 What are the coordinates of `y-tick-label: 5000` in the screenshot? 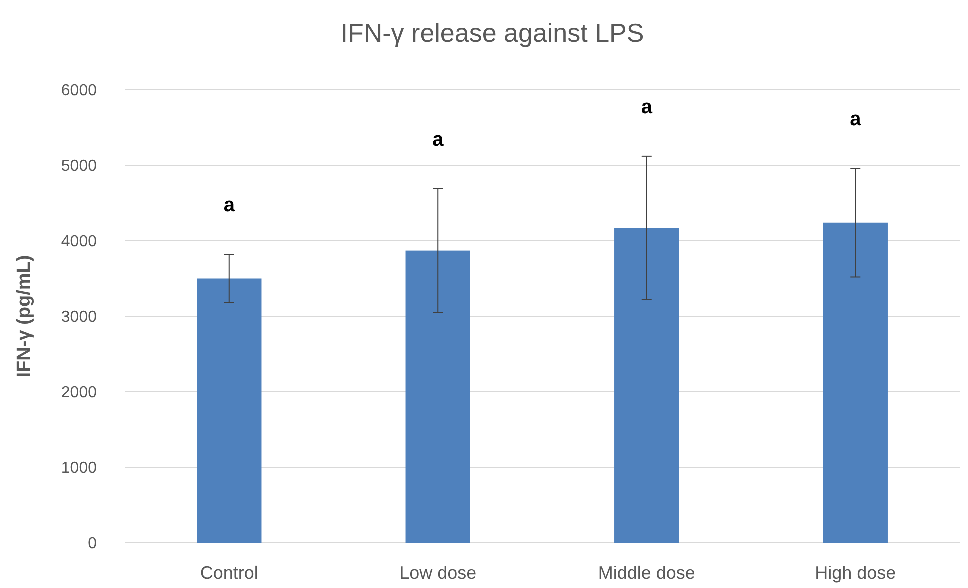 It's located at (79, 167).